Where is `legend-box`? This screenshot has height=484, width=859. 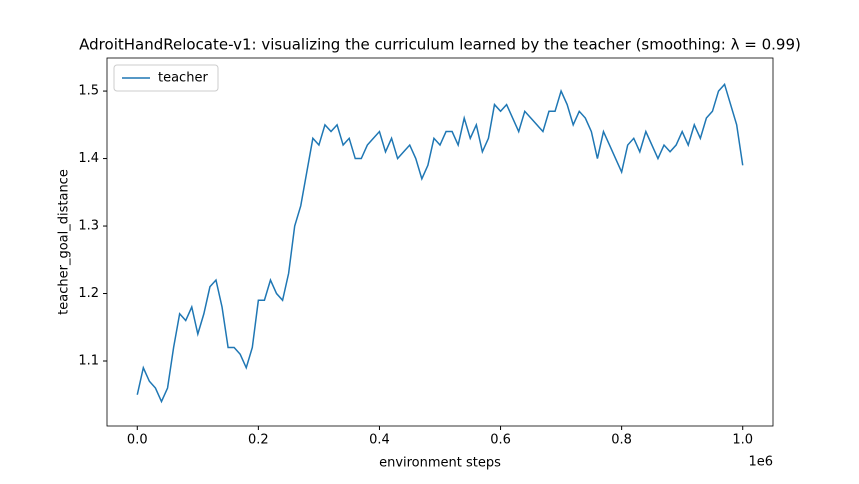 legend-box is located at coordinates (166, 78).